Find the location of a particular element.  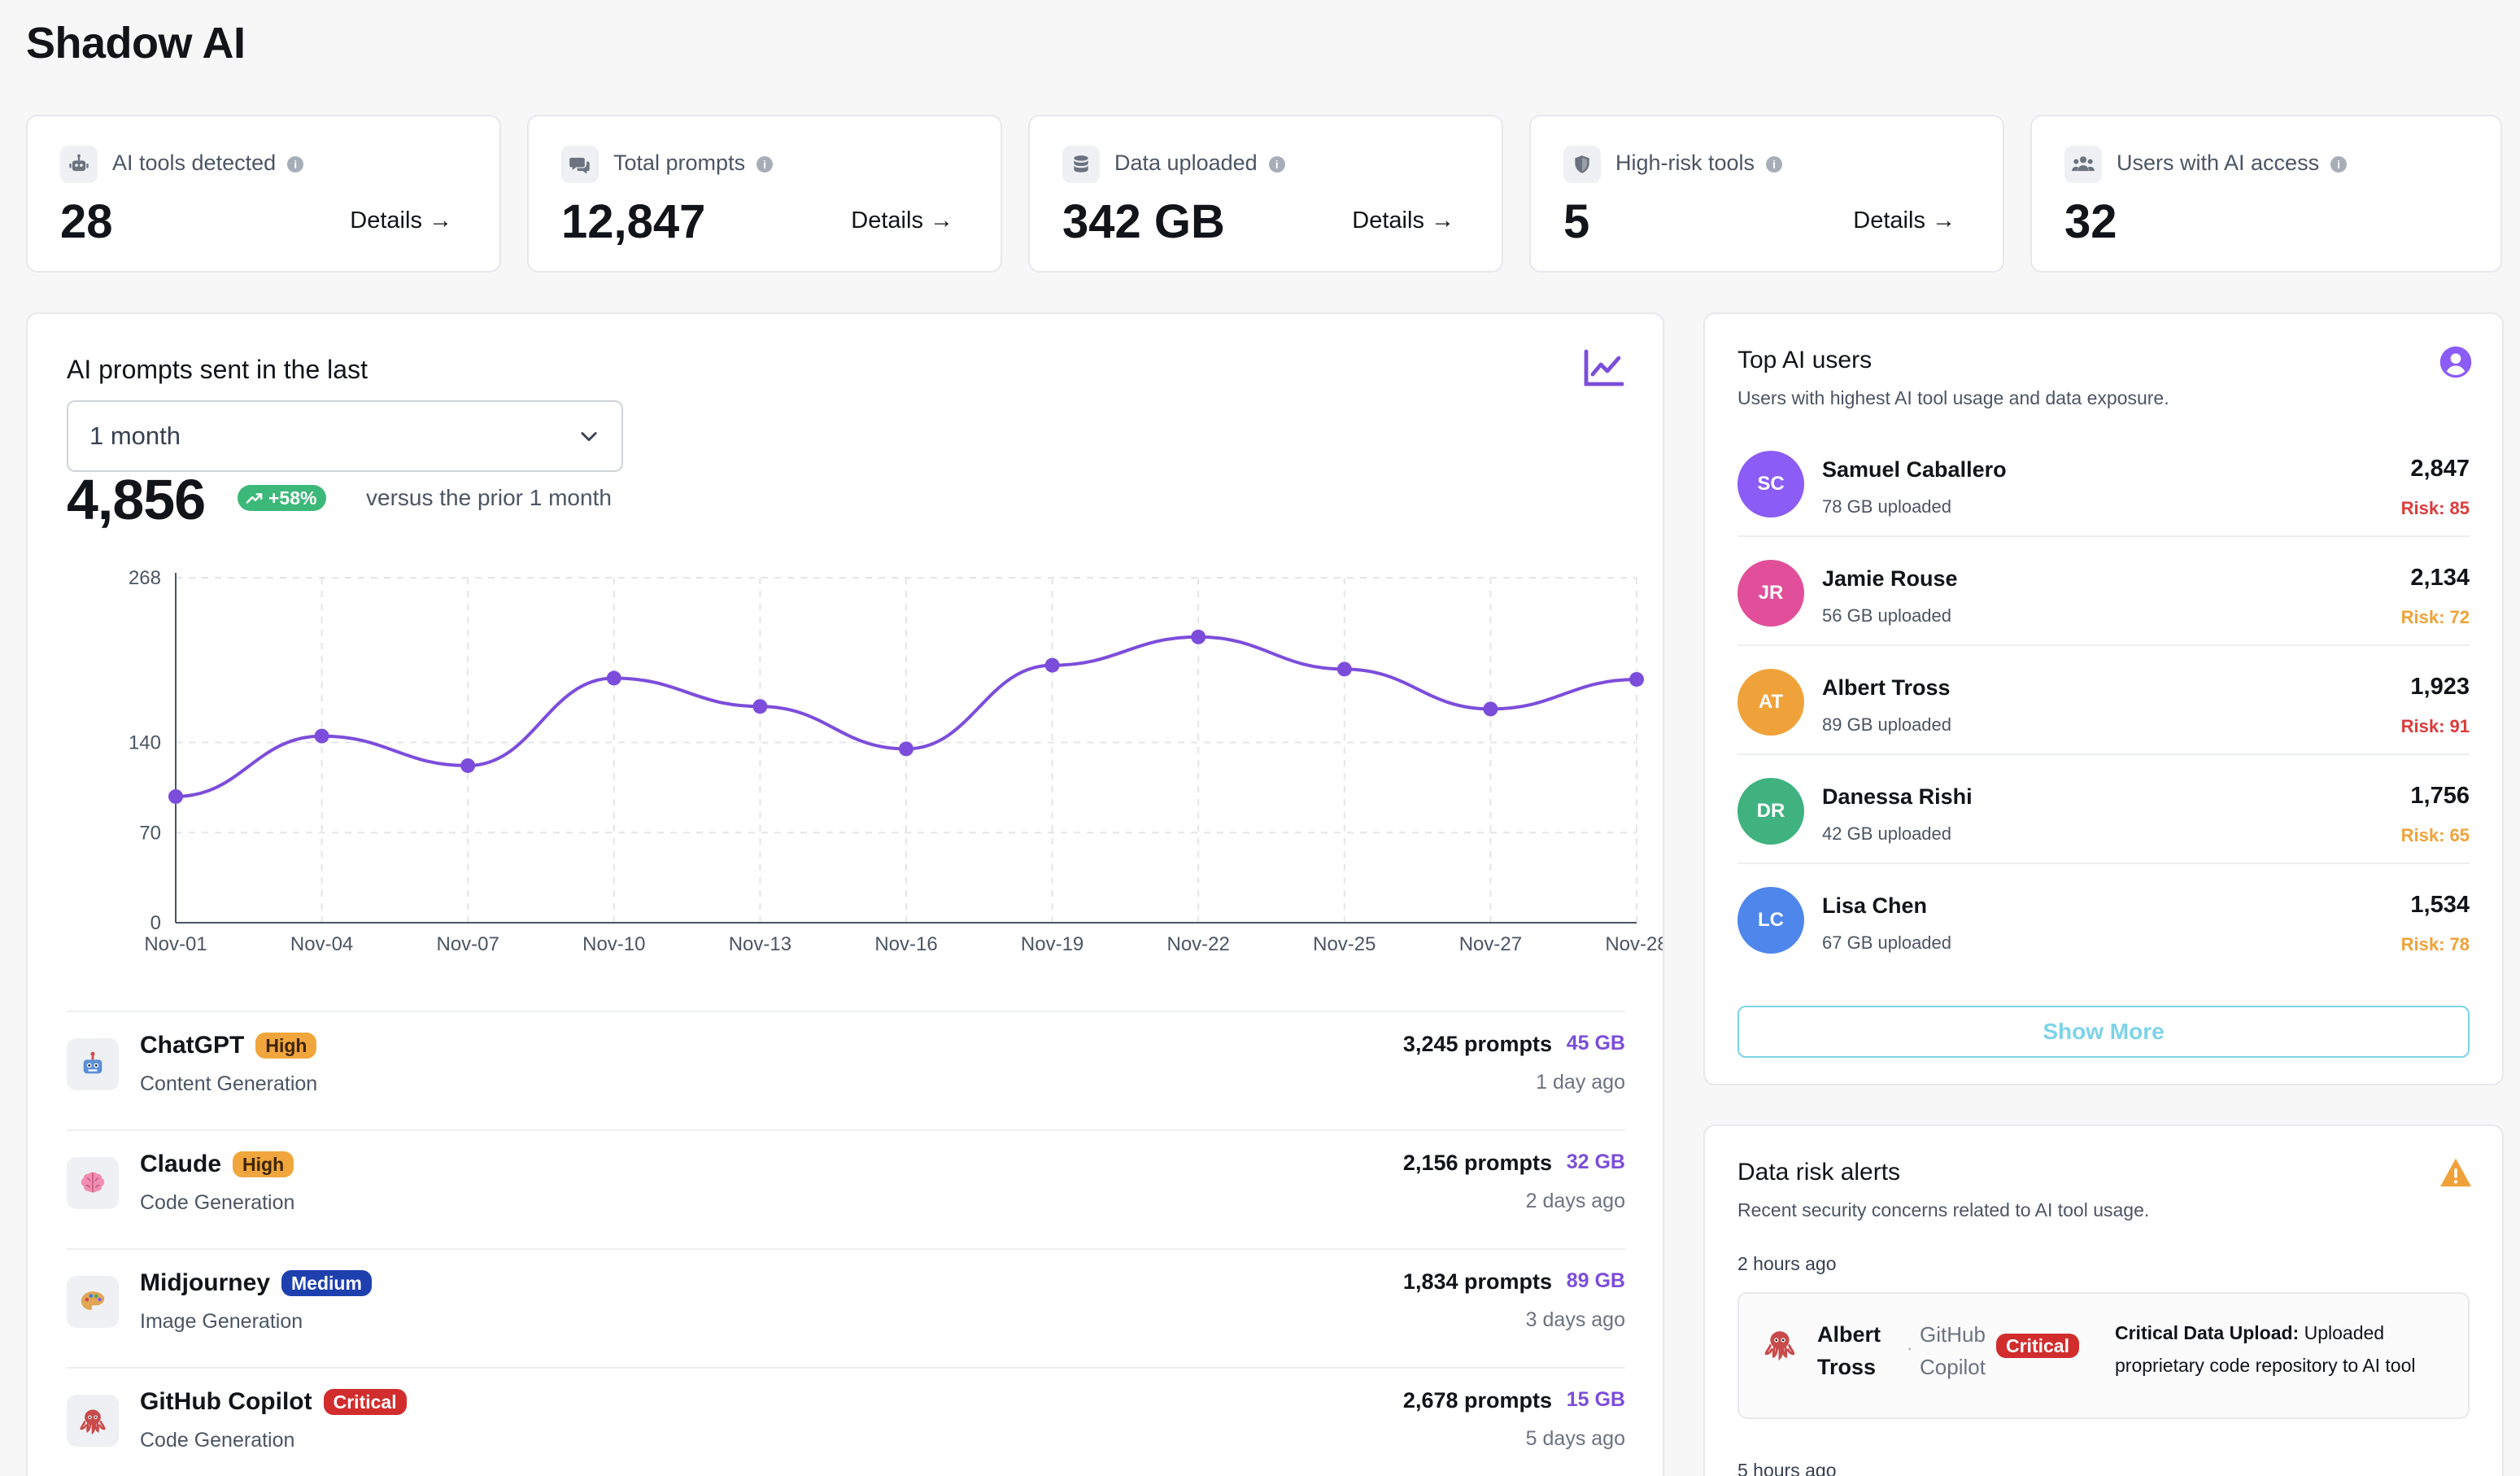

stat-value: 12,847 is located at coordinates (633, 222).